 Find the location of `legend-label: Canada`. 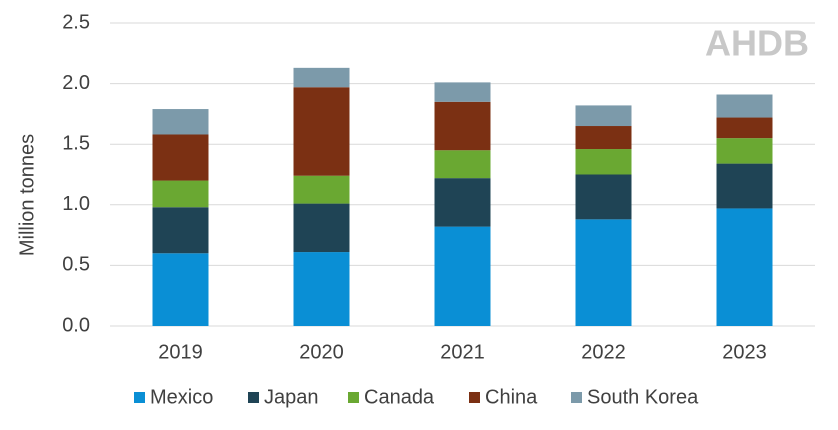

legend-label: Canada is located at coordinates (399, 397).